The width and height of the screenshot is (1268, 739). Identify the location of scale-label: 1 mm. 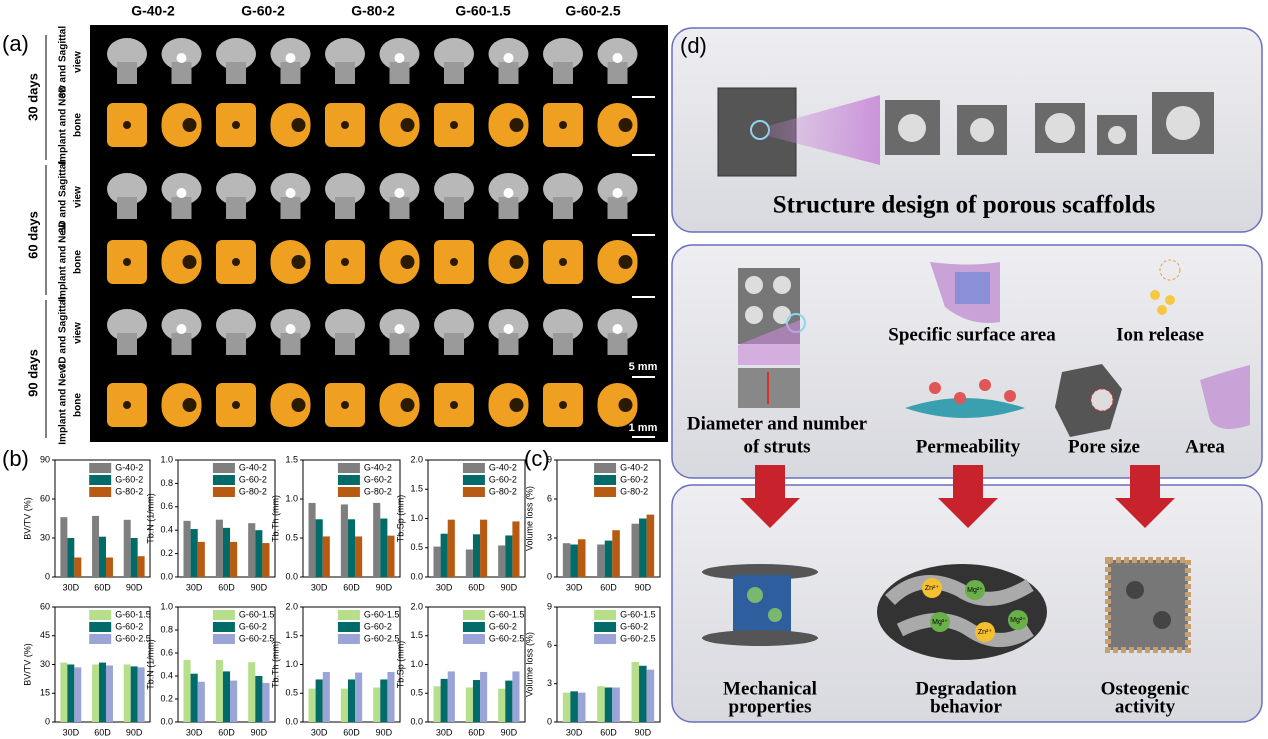
(643, 428).